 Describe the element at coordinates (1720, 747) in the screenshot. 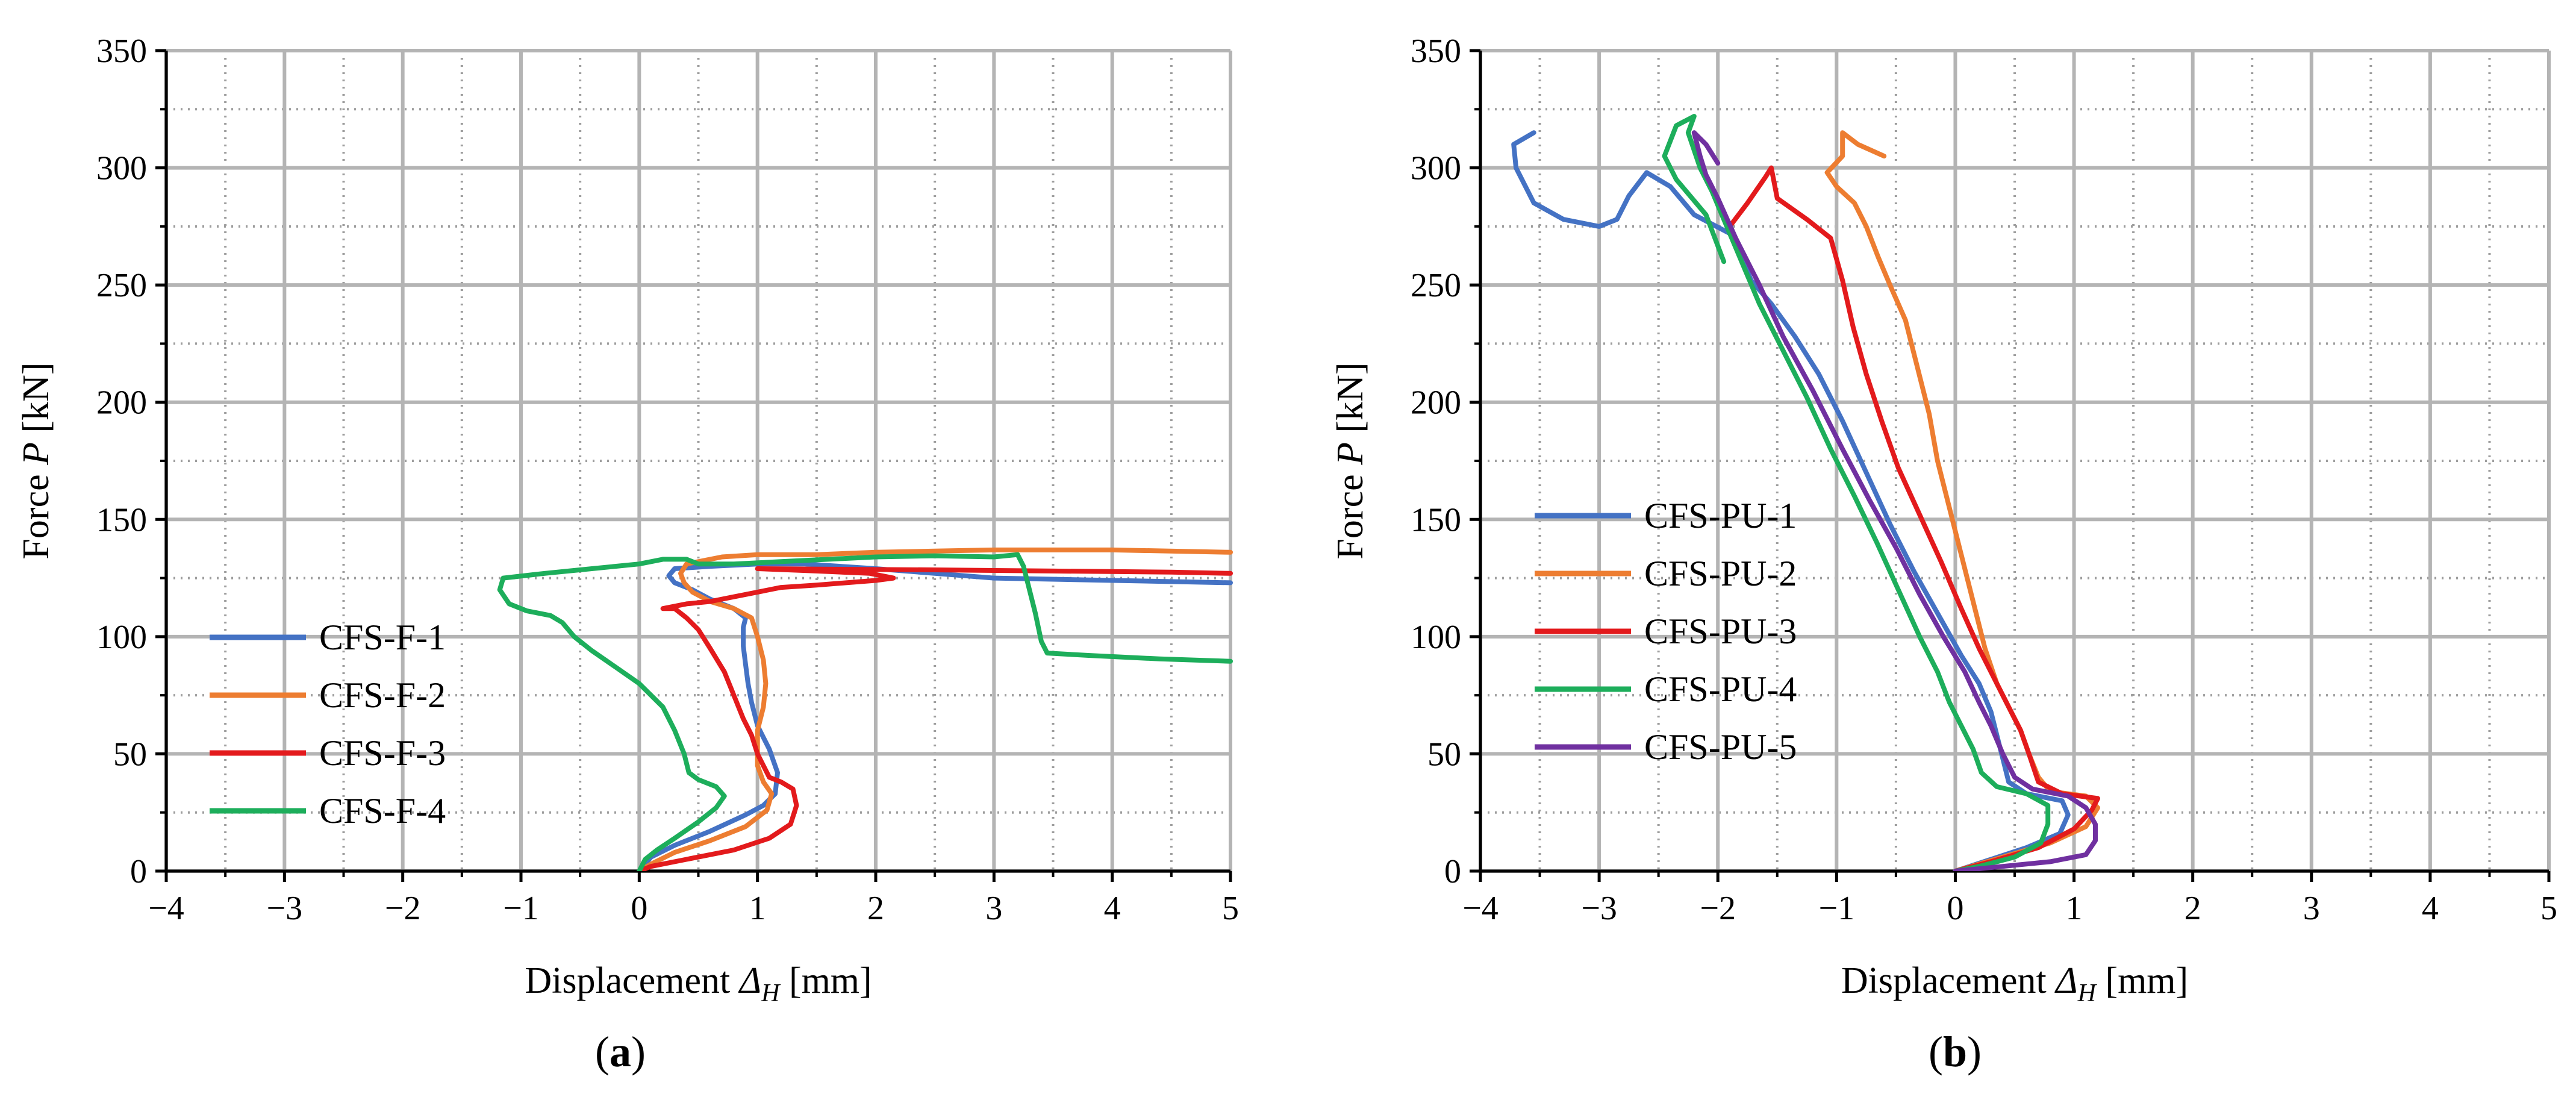

I see `legend-label: CFS-PU-5` at that location.